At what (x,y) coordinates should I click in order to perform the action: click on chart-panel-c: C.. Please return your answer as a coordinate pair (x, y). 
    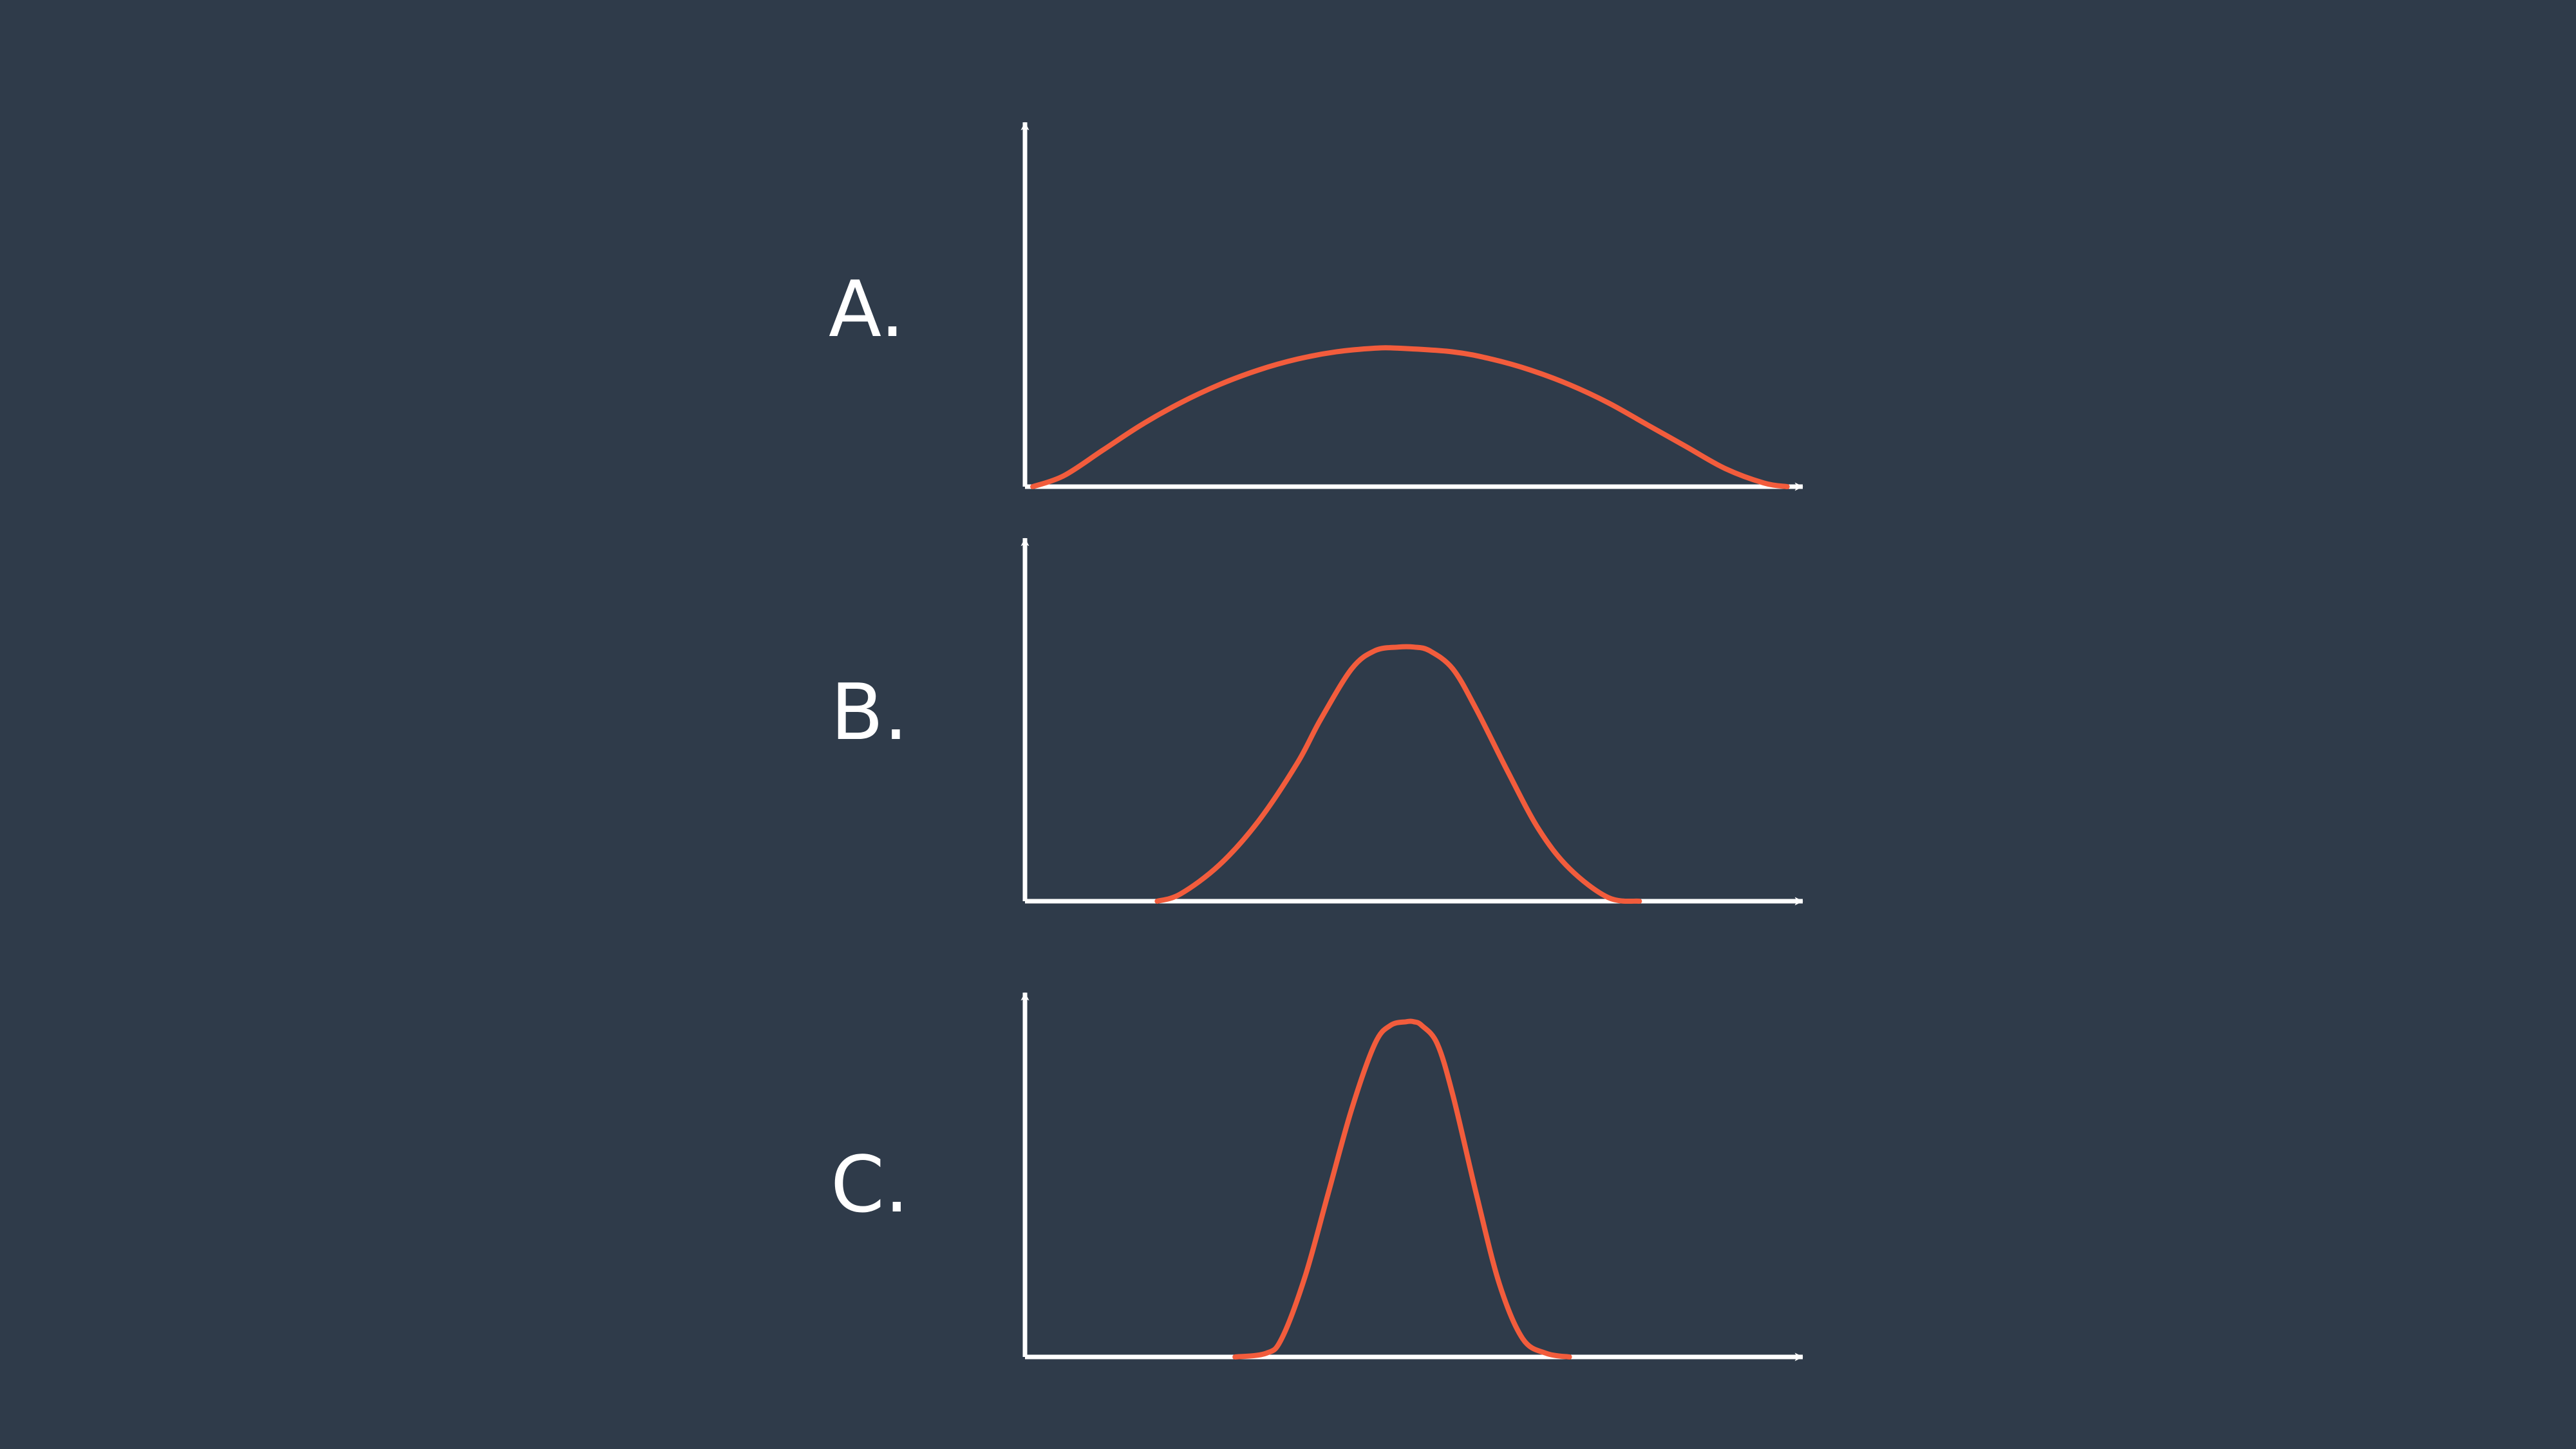
    Looking at the image, I should click on (1317, 1176).